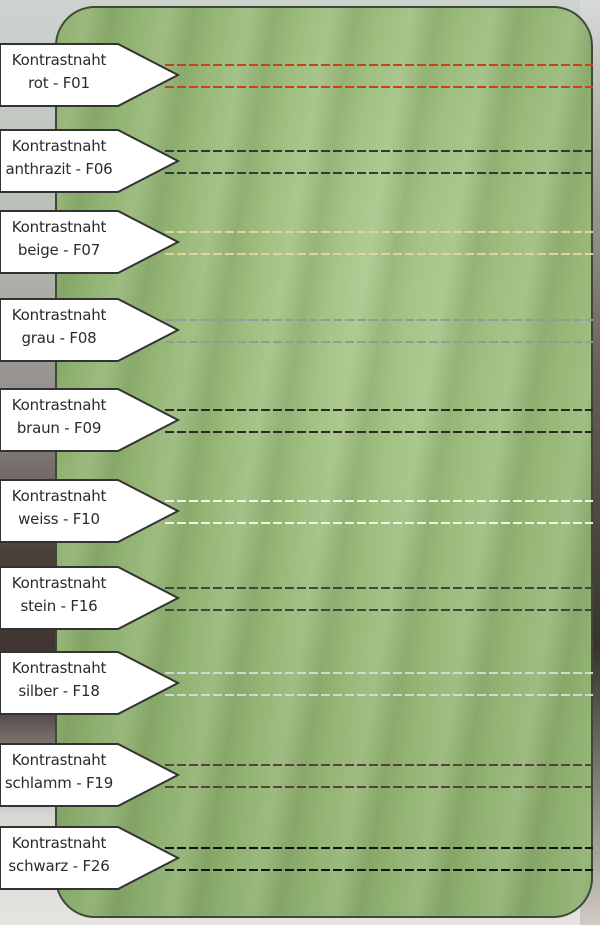 The height and width of the screenshot is (925, 600). What do you see at coordinates (59, 866) in the screenshot?
I see `label-color-code: schwarz - F26` at bounding box center [59, 866].